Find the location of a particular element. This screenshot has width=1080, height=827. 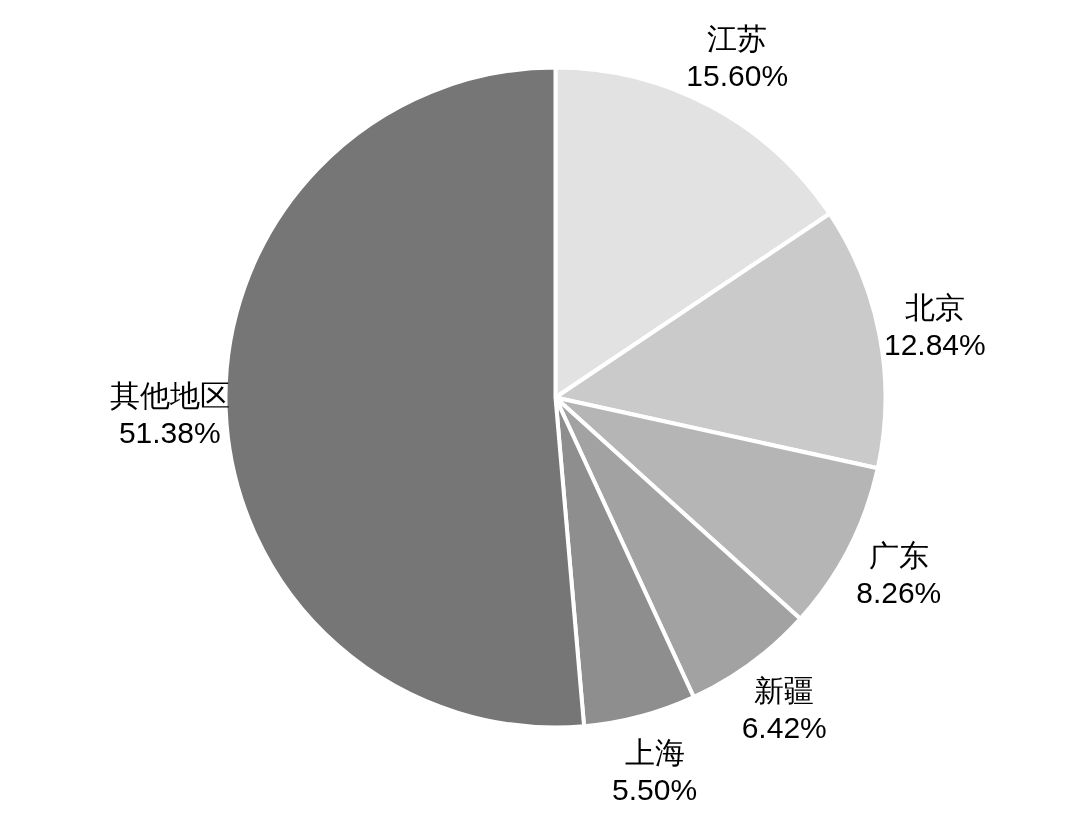

slice-label: 北京 is located at coordinates (934, 307).